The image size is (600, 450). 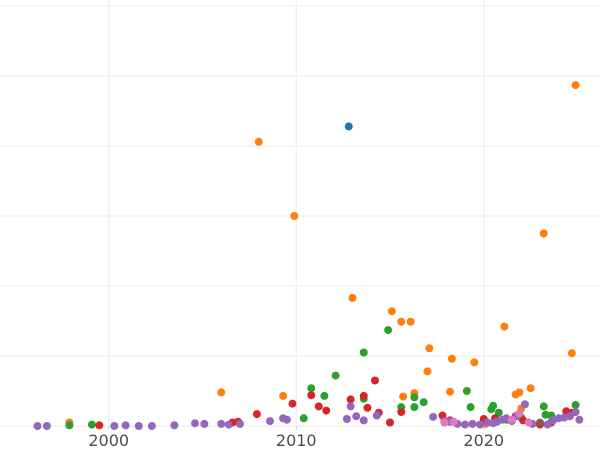 I want to click on x-axis-ticks: 2000 2010 2020, so click(x=296, y=438).